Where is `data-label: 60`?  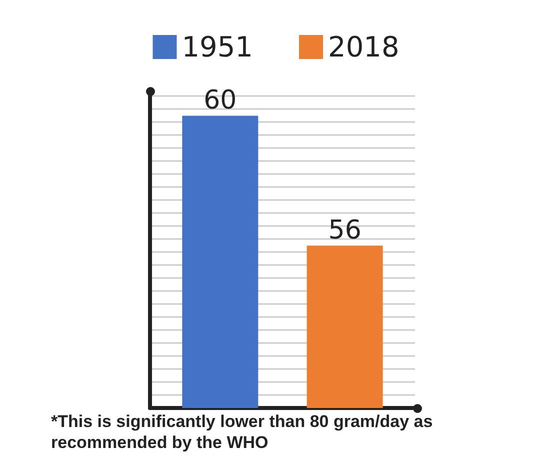
data-label: 60 is located at coordinates (220, 101).